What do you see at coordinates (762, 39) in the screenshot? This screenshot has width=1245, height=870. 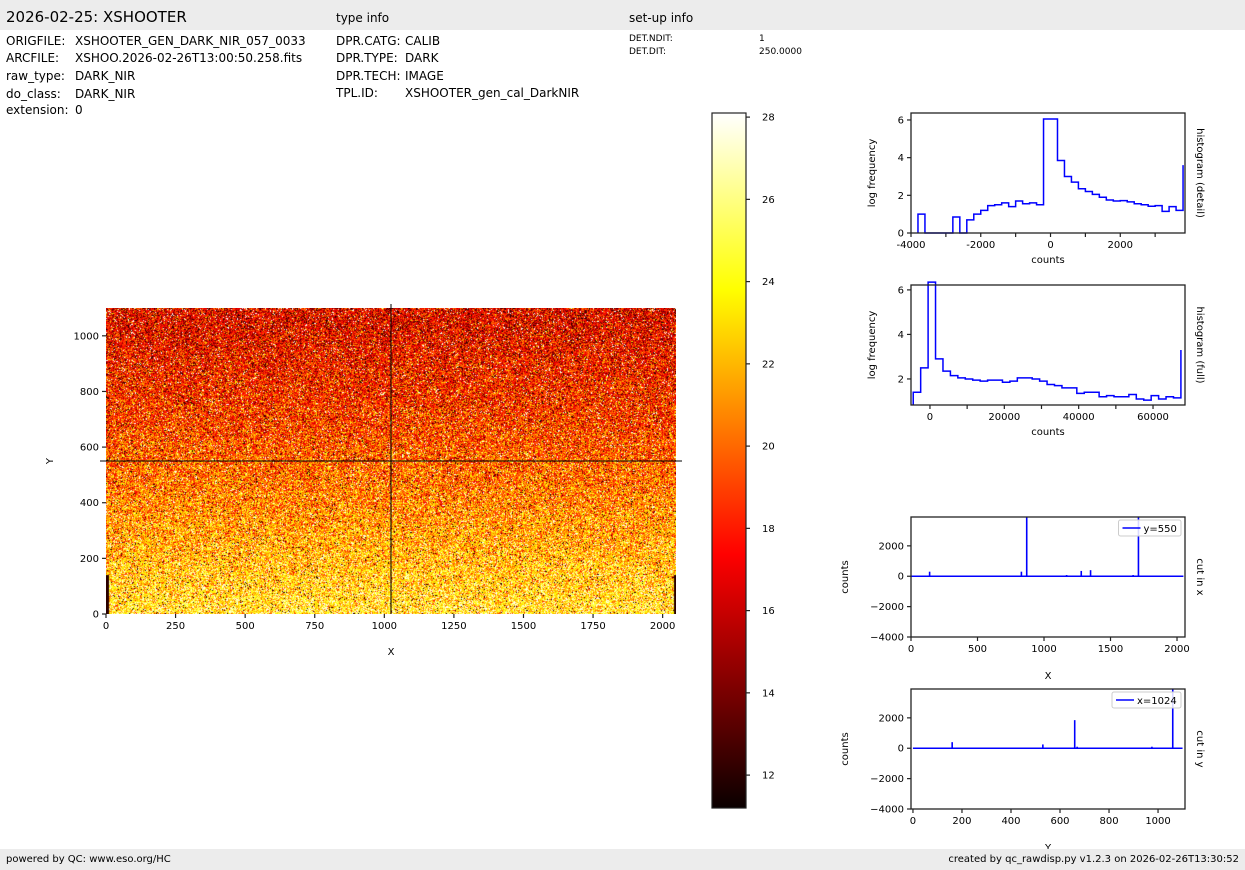 I see `setup-info-value: 1` at bounding box center [762, 39].